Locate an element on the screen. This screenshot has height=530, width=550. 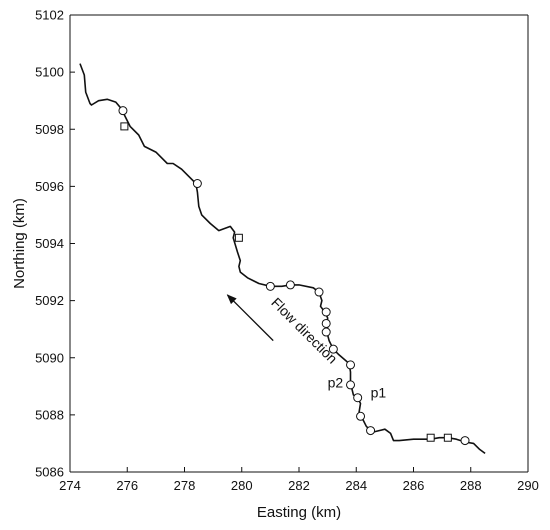
x-axis-ticks: 274 276 278 280 282 284 286 288 290 is located at coordinates (299, 480).